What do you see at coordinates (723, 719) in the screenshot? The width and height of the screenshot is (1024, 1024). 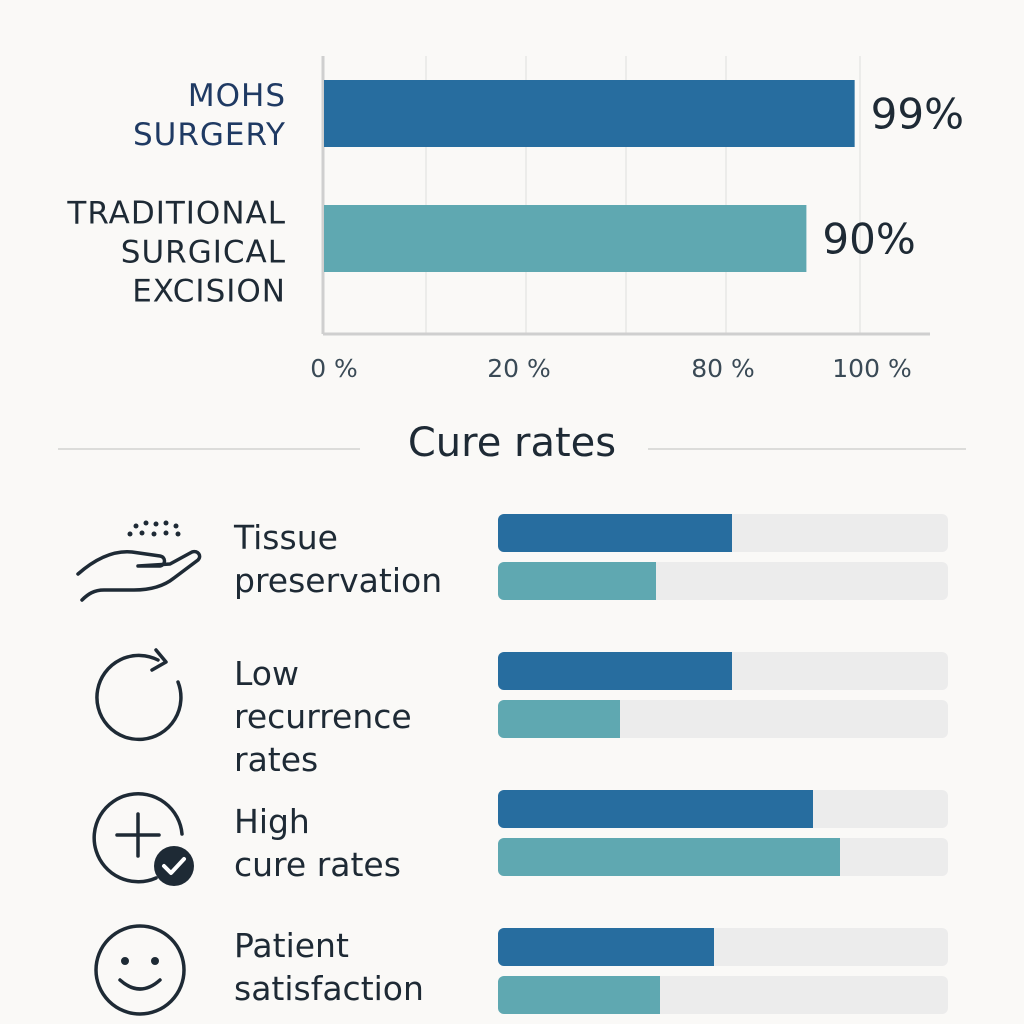 I see `track-traditional-low-recurrence` at bounding box center [723, 719].